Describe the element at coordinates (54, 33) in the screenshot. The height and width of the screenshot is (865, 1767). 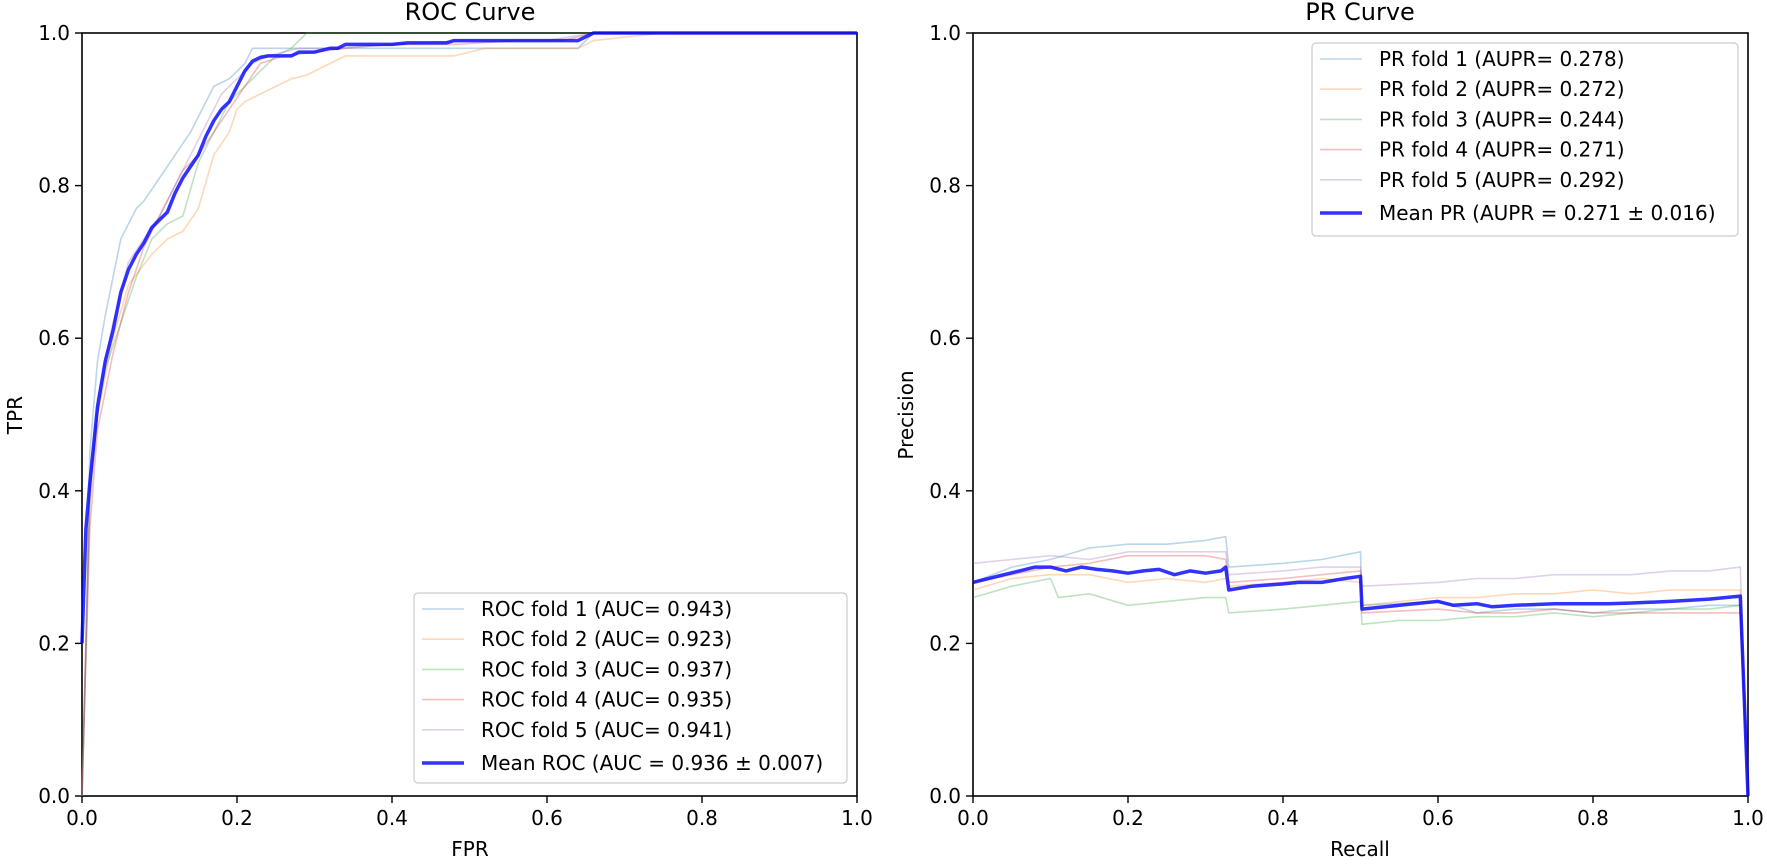
I see `roc-y-tick-label: 1.0` at that location.